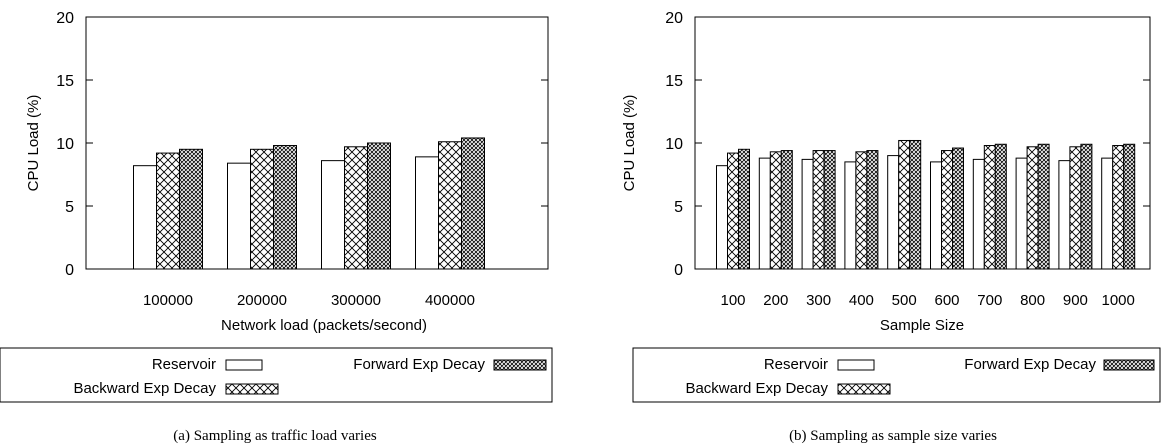 This screenshot has height=447, width=1161. I want to click on x-tick-label: 100, so click(732, 300).